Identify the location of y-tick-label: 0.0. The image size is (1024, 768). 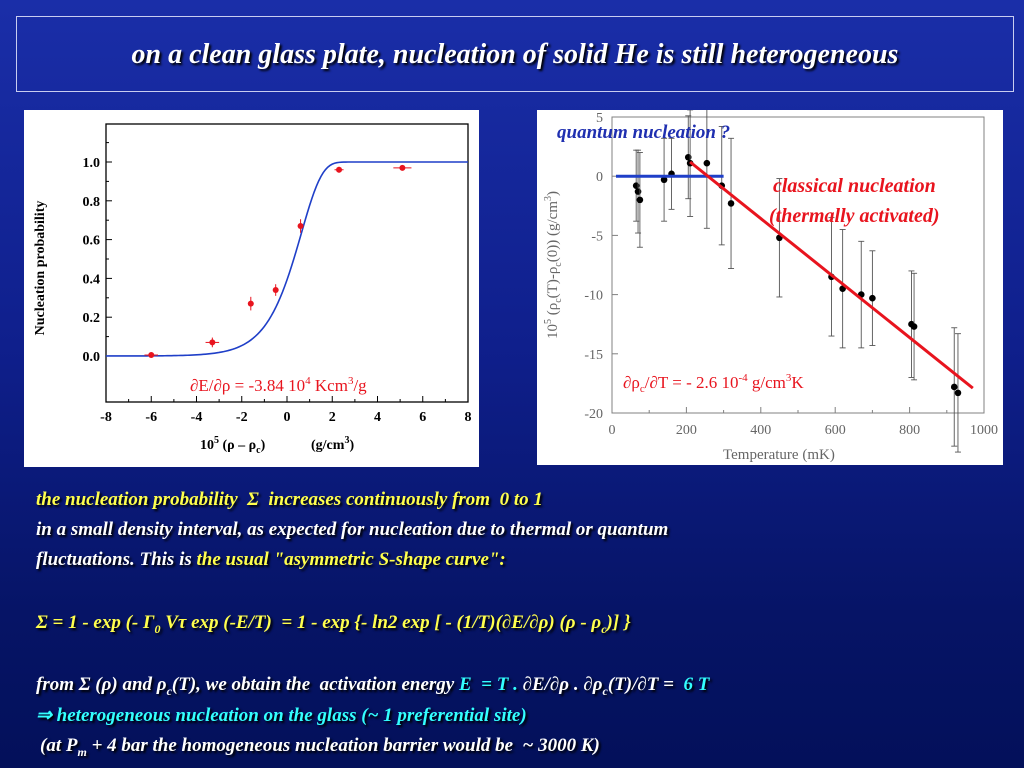
(92, 357).